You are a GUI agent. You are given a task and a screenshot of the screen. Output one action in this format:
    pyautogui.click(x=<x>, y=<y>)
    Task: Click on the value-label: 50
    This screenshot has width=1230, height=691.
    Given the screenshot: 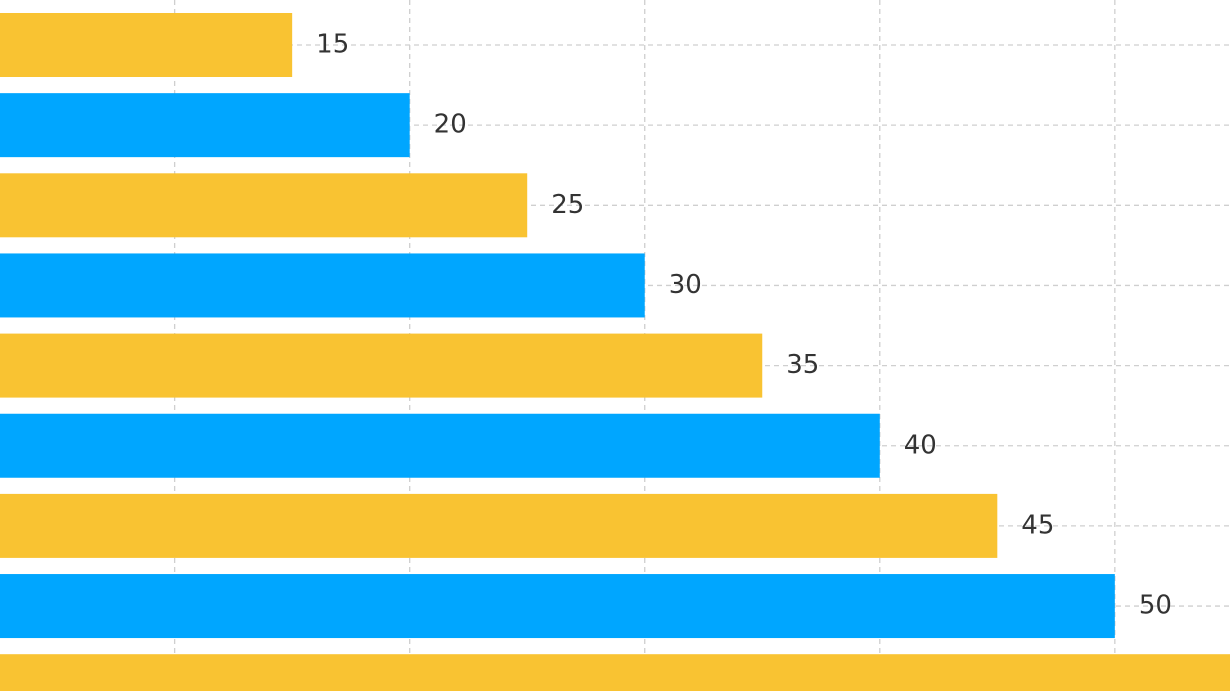 What is the action you would take?
    pyautogui.click(x=1155, y=606)
    